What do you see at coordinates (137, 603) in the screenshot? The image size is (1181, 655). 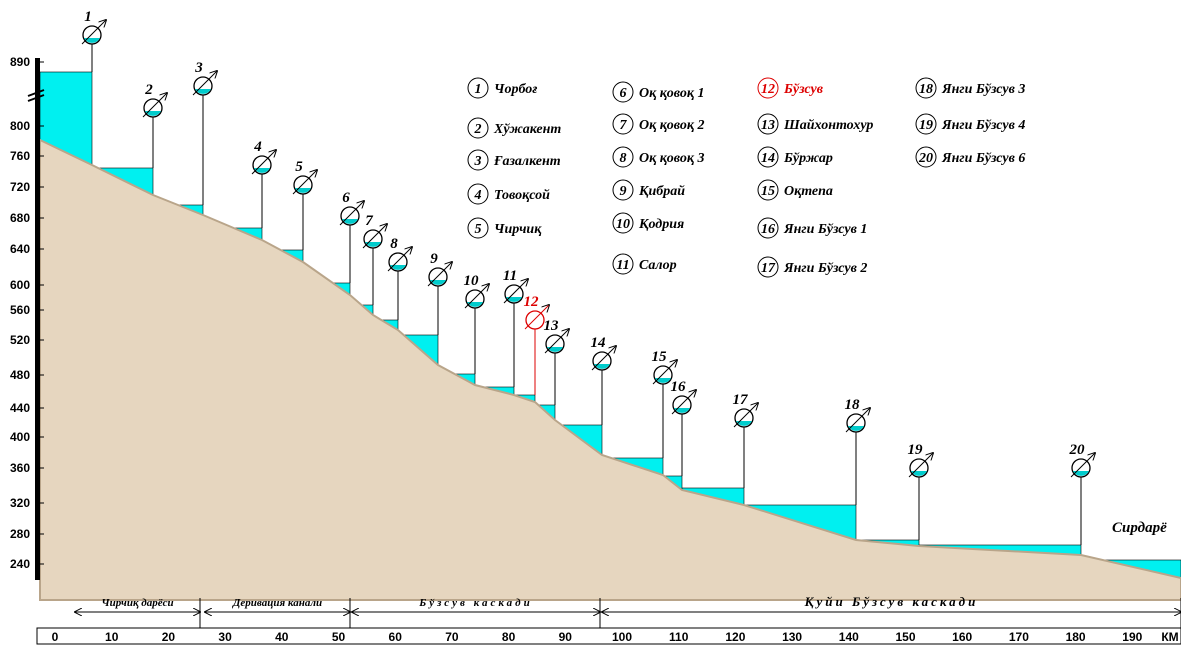 I see `section-label: Чирчиқ дарёси` at bounding box center [137, 603].